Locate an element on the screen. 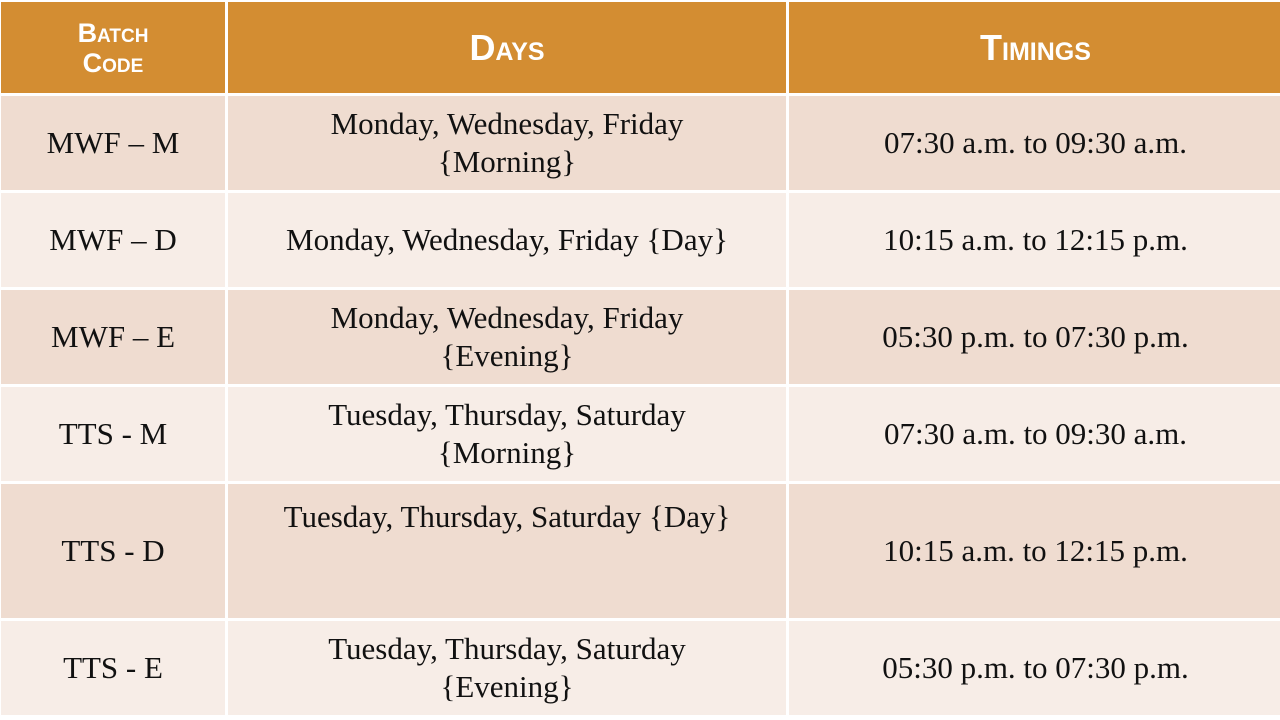  header-batch-code-text: Batch Code is located at coordinates (113, 47).